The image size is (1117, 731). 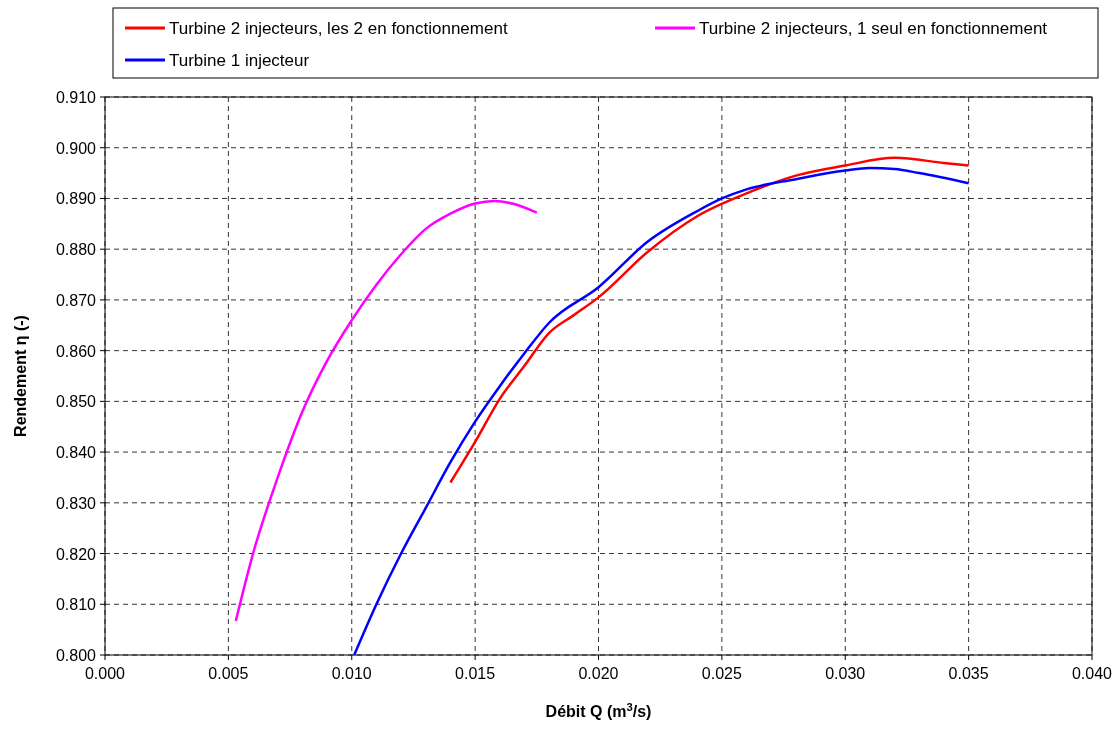 I want to click on x-tick-label: 0.020, so click(x=598, y=673).